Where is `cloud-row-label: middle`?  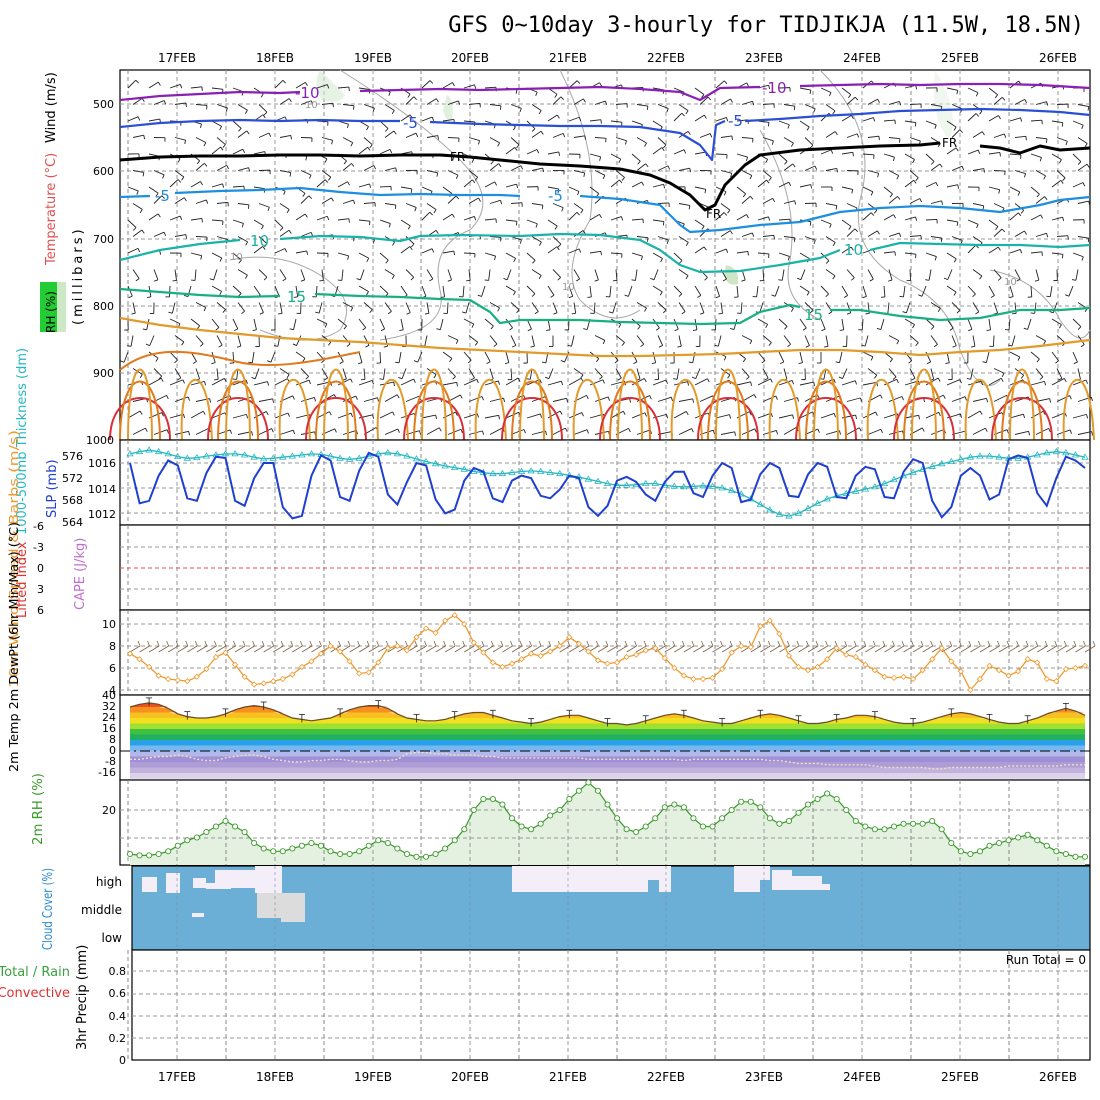 cloud-row-label: middle is located at coordinates (101, 910).